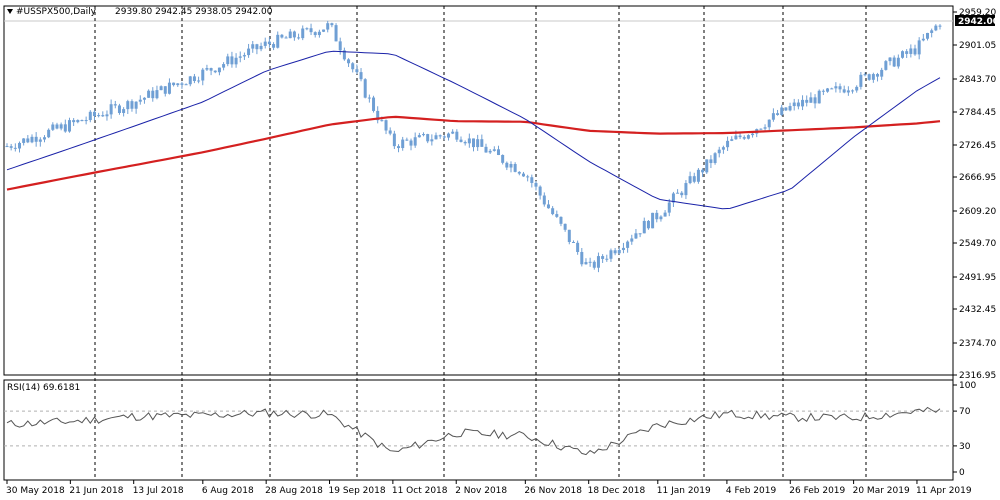  What do you see at coordinates (481, 491) in the screenshot?
I see `date-axis-label: 2 Nov 2018` at bounding box center [481, 491].